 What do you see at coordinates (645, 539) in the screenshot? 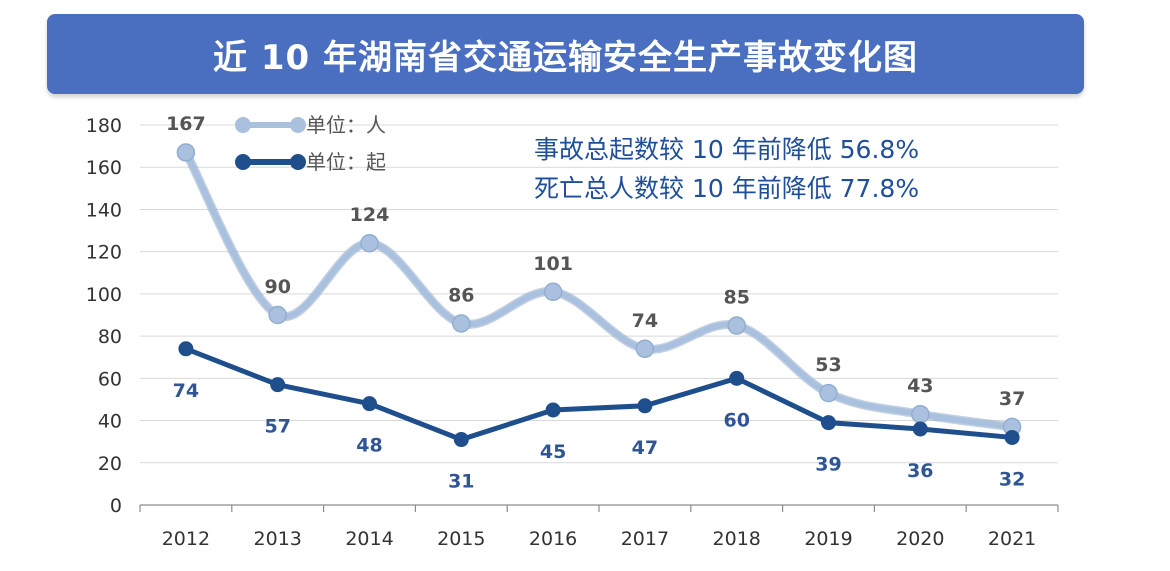
I see `x-tick-label: 2017` at bounding box center [645, 539].